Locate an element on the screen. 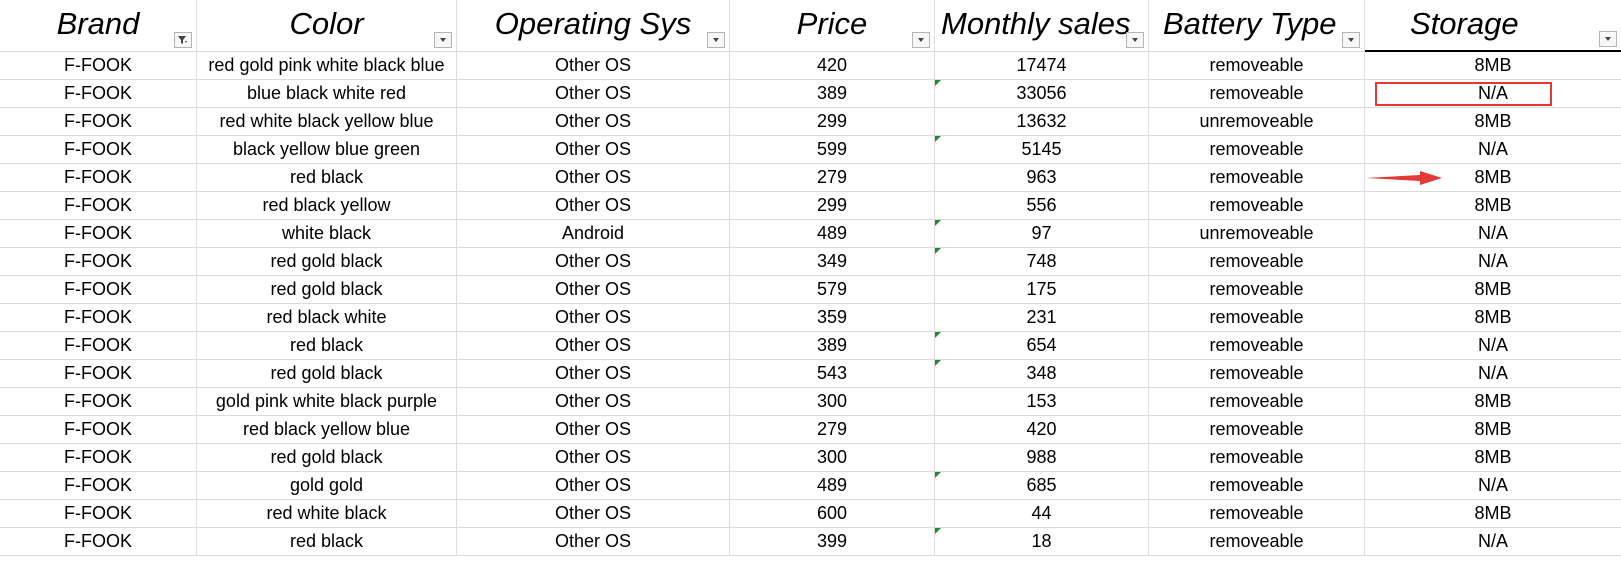 The height and width of the screenshot is (574, 1621). color-cell: red gold pink white black blue is located at coordinates (327, 66).